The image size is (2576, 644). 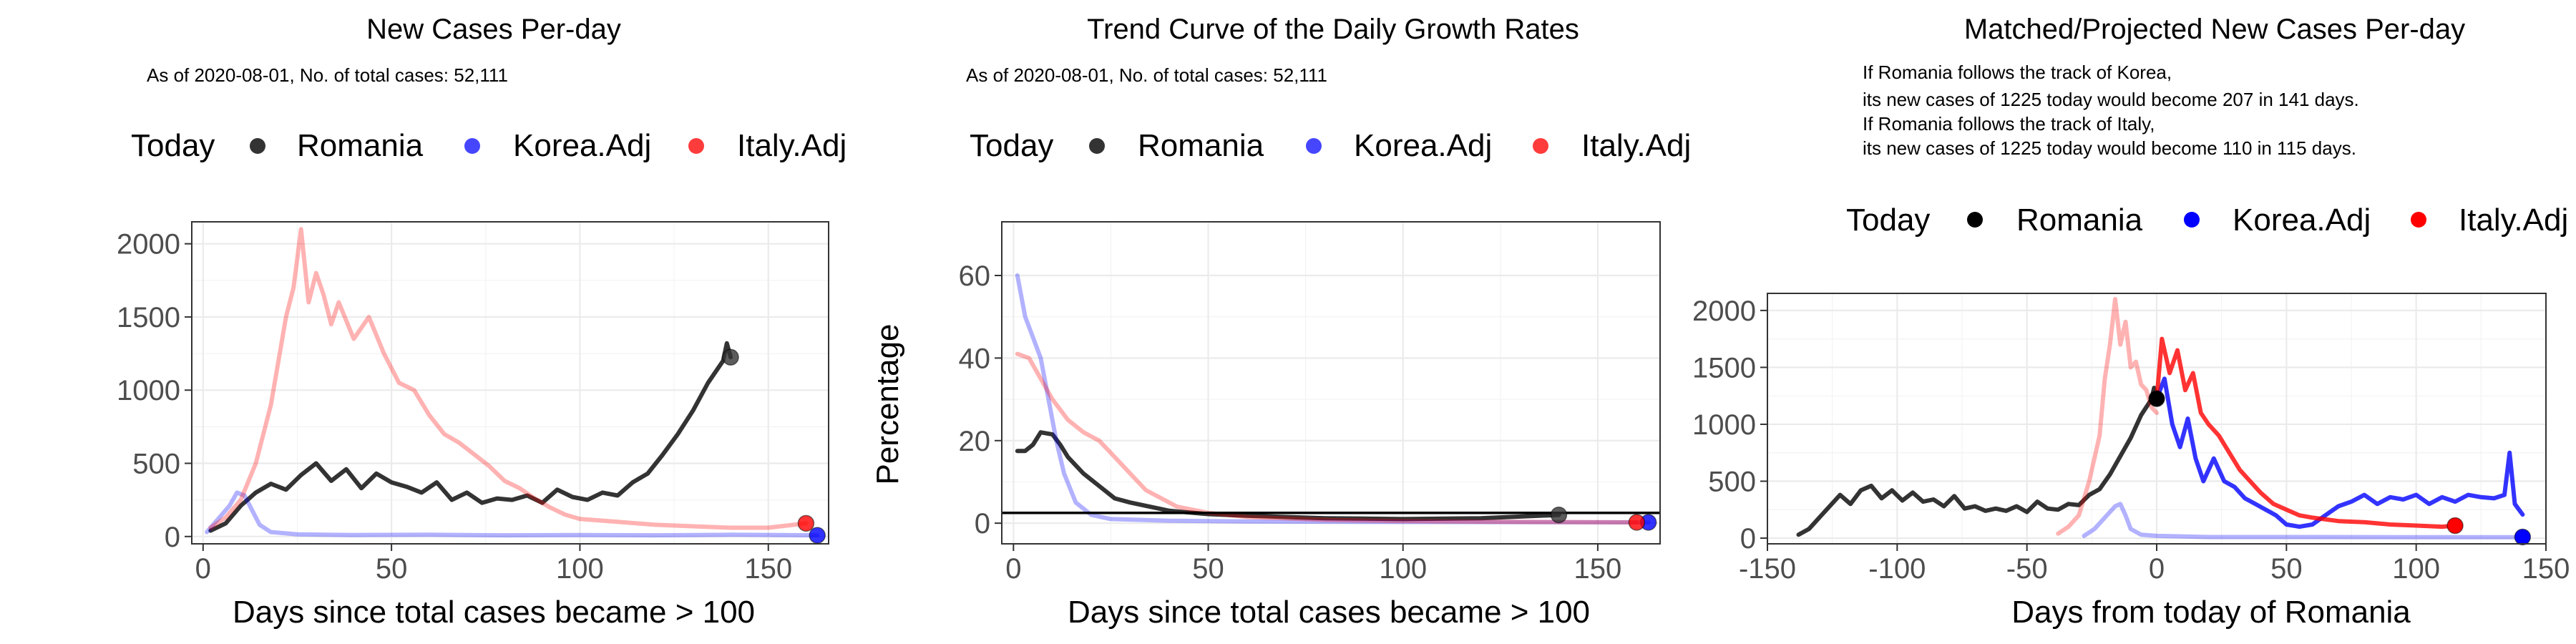 What do you see at coordinates (1897, 569) in the screenshot?
I see `x-tick-label: -100` at bounding box center [1897, 569].